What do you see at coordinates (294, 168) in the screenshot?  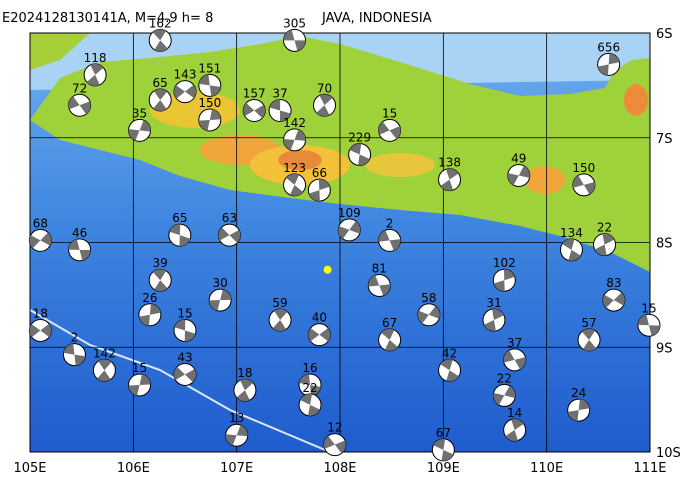 I see `depth-label: 123` at bounding box center [294, 168].